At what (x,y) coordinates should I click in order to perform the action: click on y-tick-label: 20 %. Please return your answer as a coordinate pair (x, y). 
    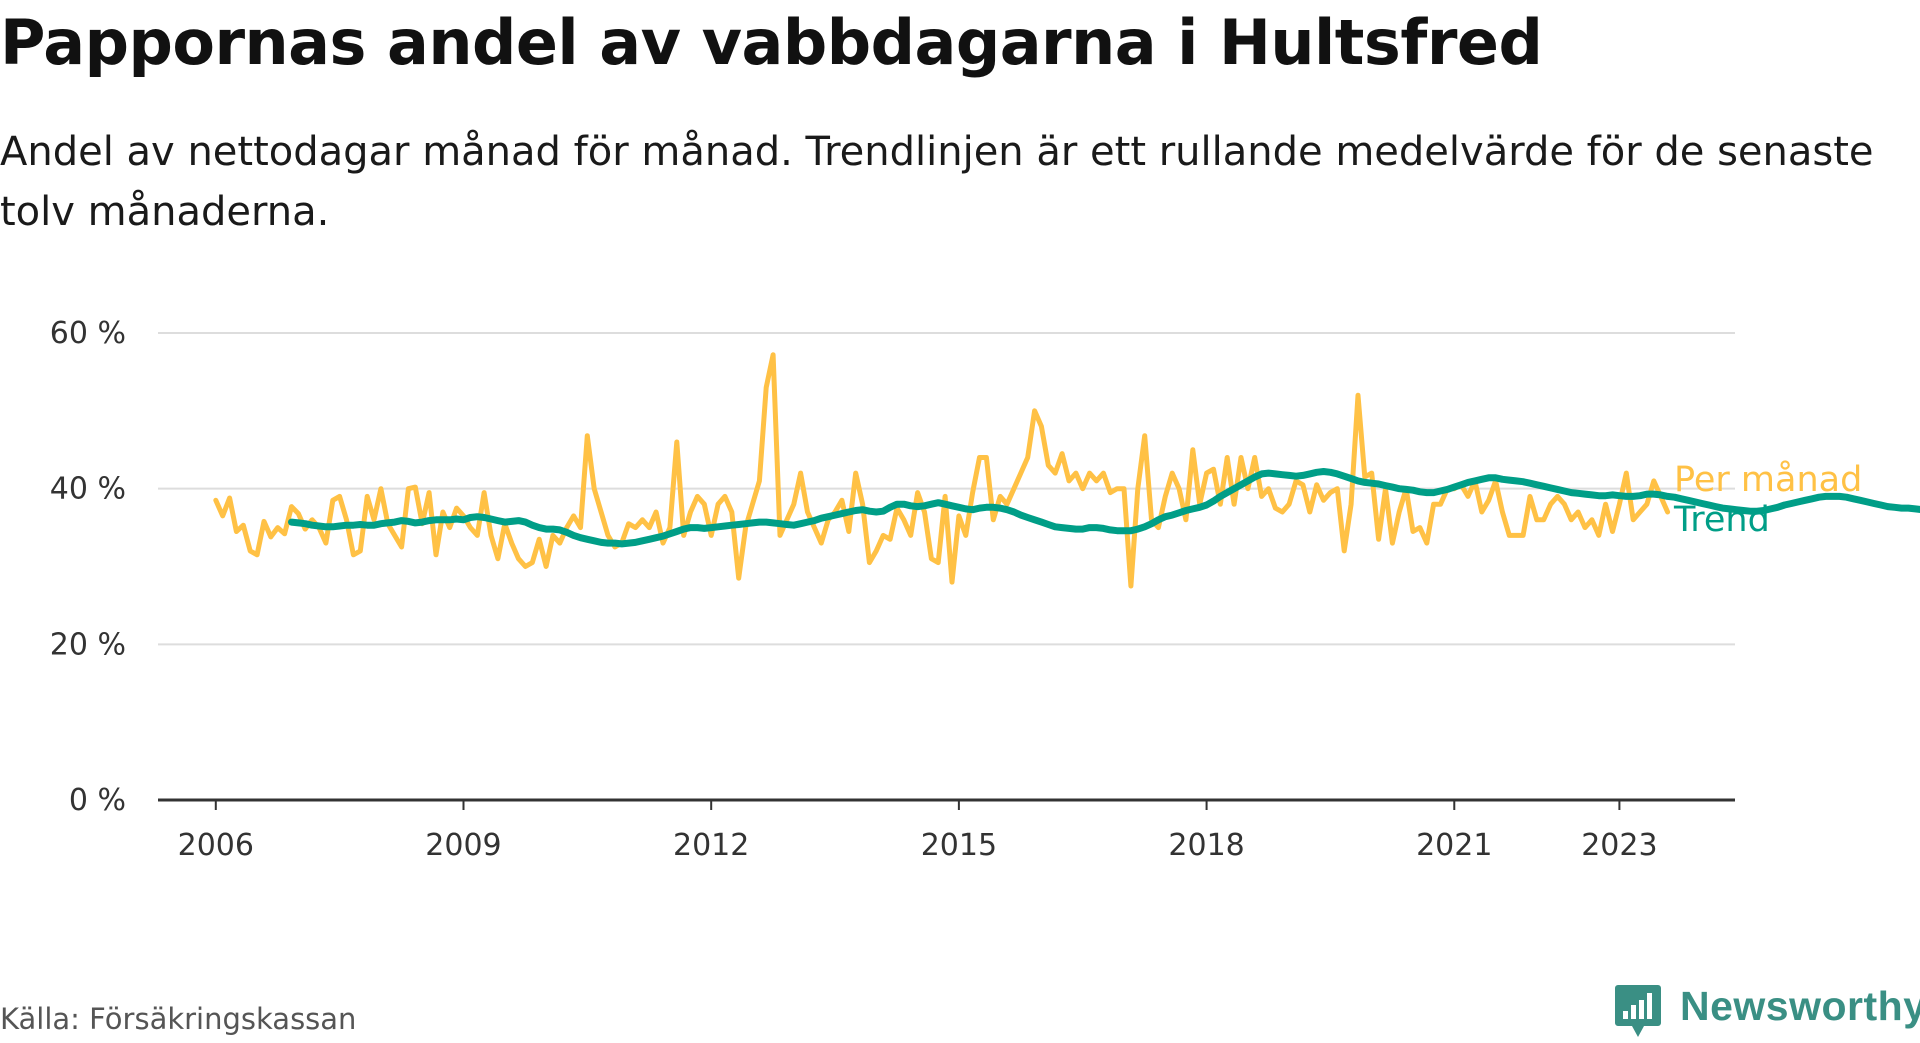
    Looking at the image, I should click on (88, 644).